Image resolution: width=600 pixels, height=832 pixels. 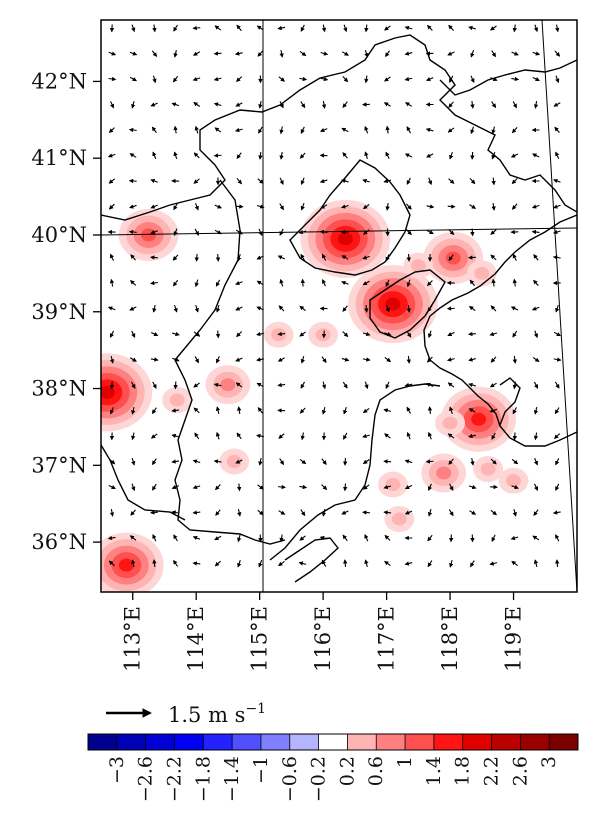 I want to click on colorbar-label: 2.2, so click(x=492, y=771).